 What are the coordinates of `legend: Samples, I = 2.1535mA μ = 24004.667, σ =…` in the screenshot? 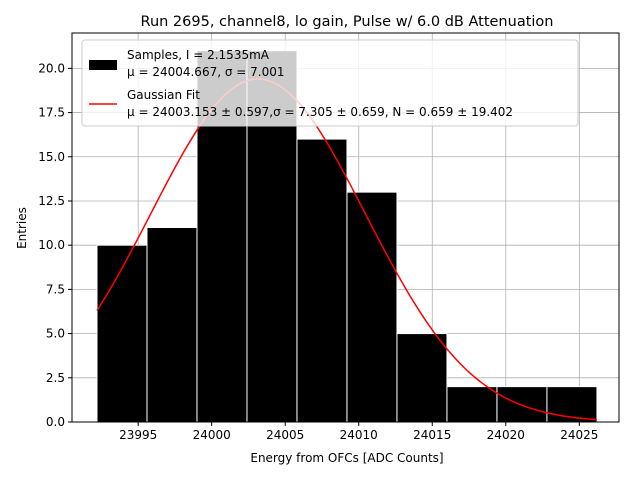 It's located at (330, 83).